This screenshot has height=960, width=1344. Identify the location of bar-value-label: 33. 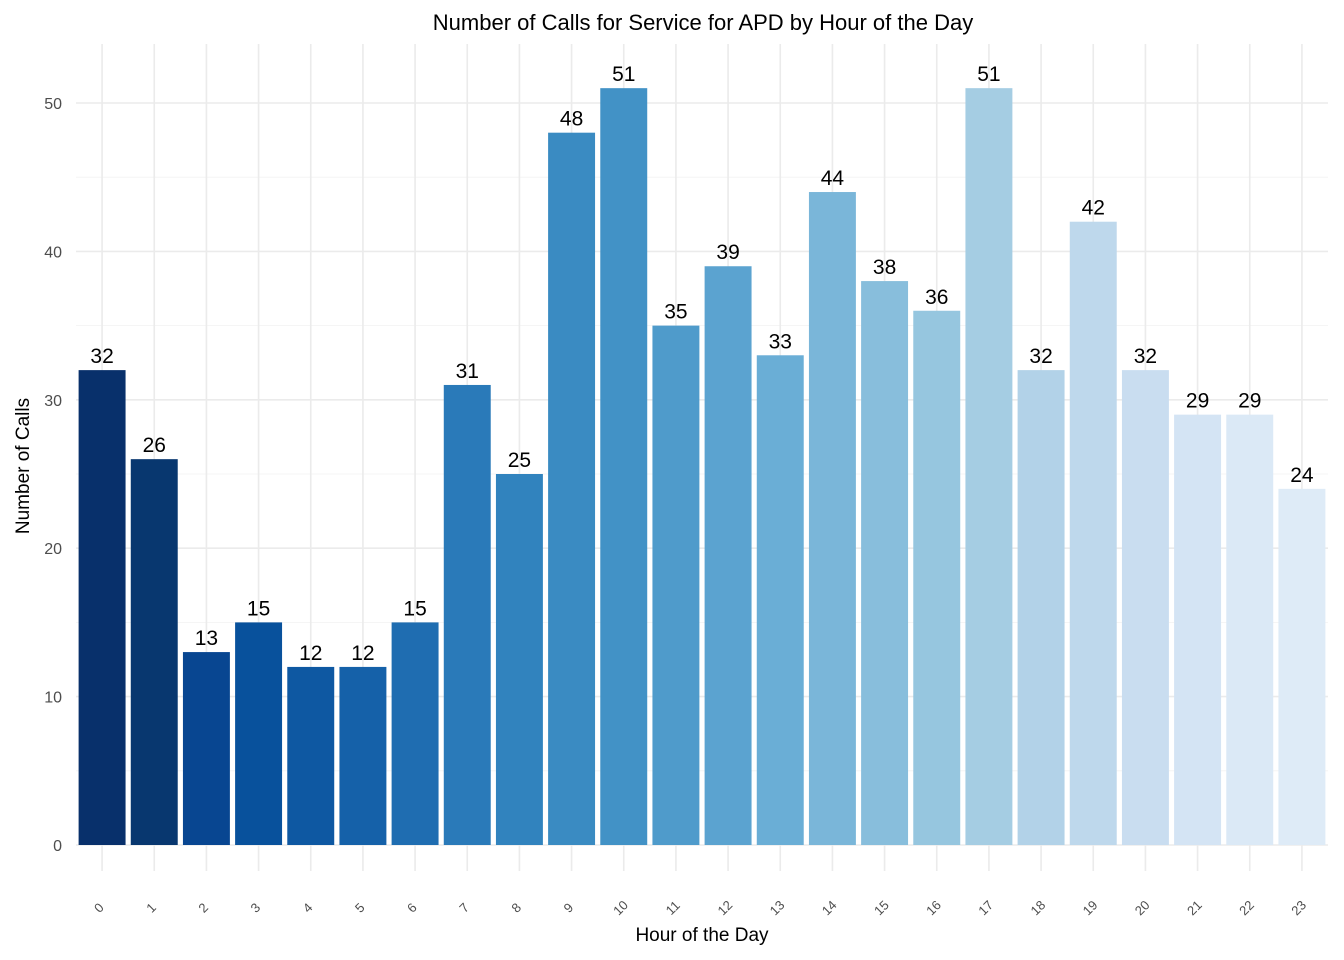
(780, 341).